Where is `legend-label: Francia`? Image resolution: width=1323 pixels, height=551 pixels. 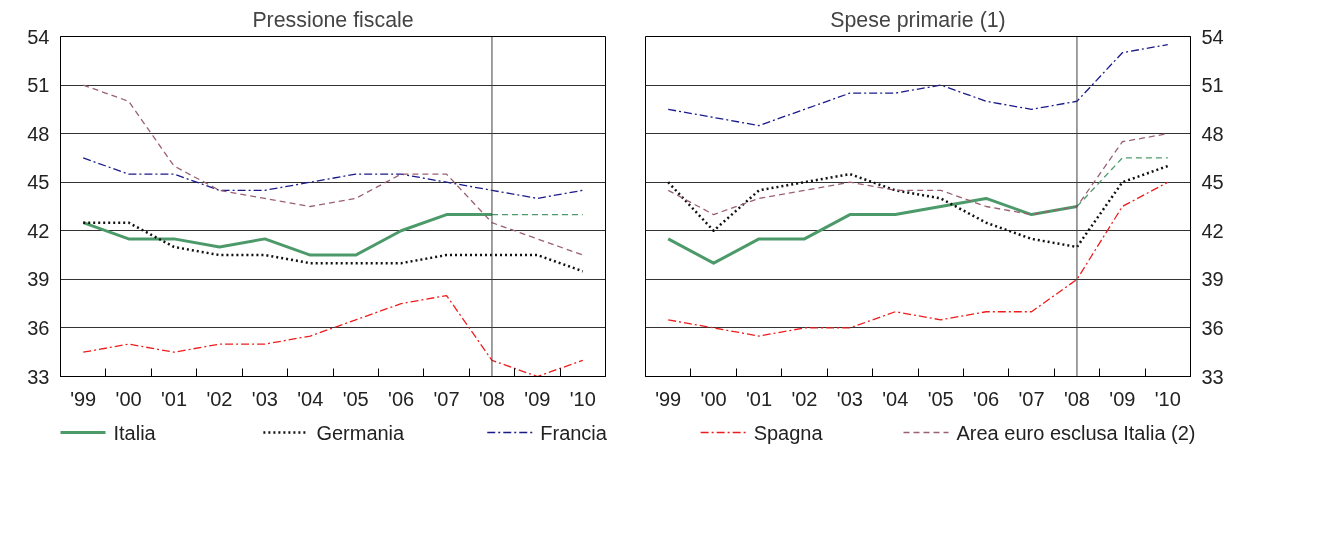
legend-label: Francia is located at coordinates (574, 432).